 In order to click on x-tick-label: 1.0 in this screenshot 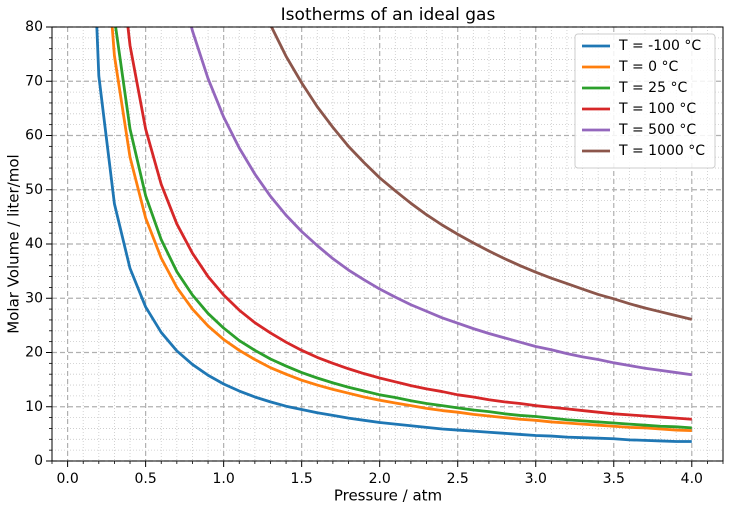, I will do `click(224, 479)`.